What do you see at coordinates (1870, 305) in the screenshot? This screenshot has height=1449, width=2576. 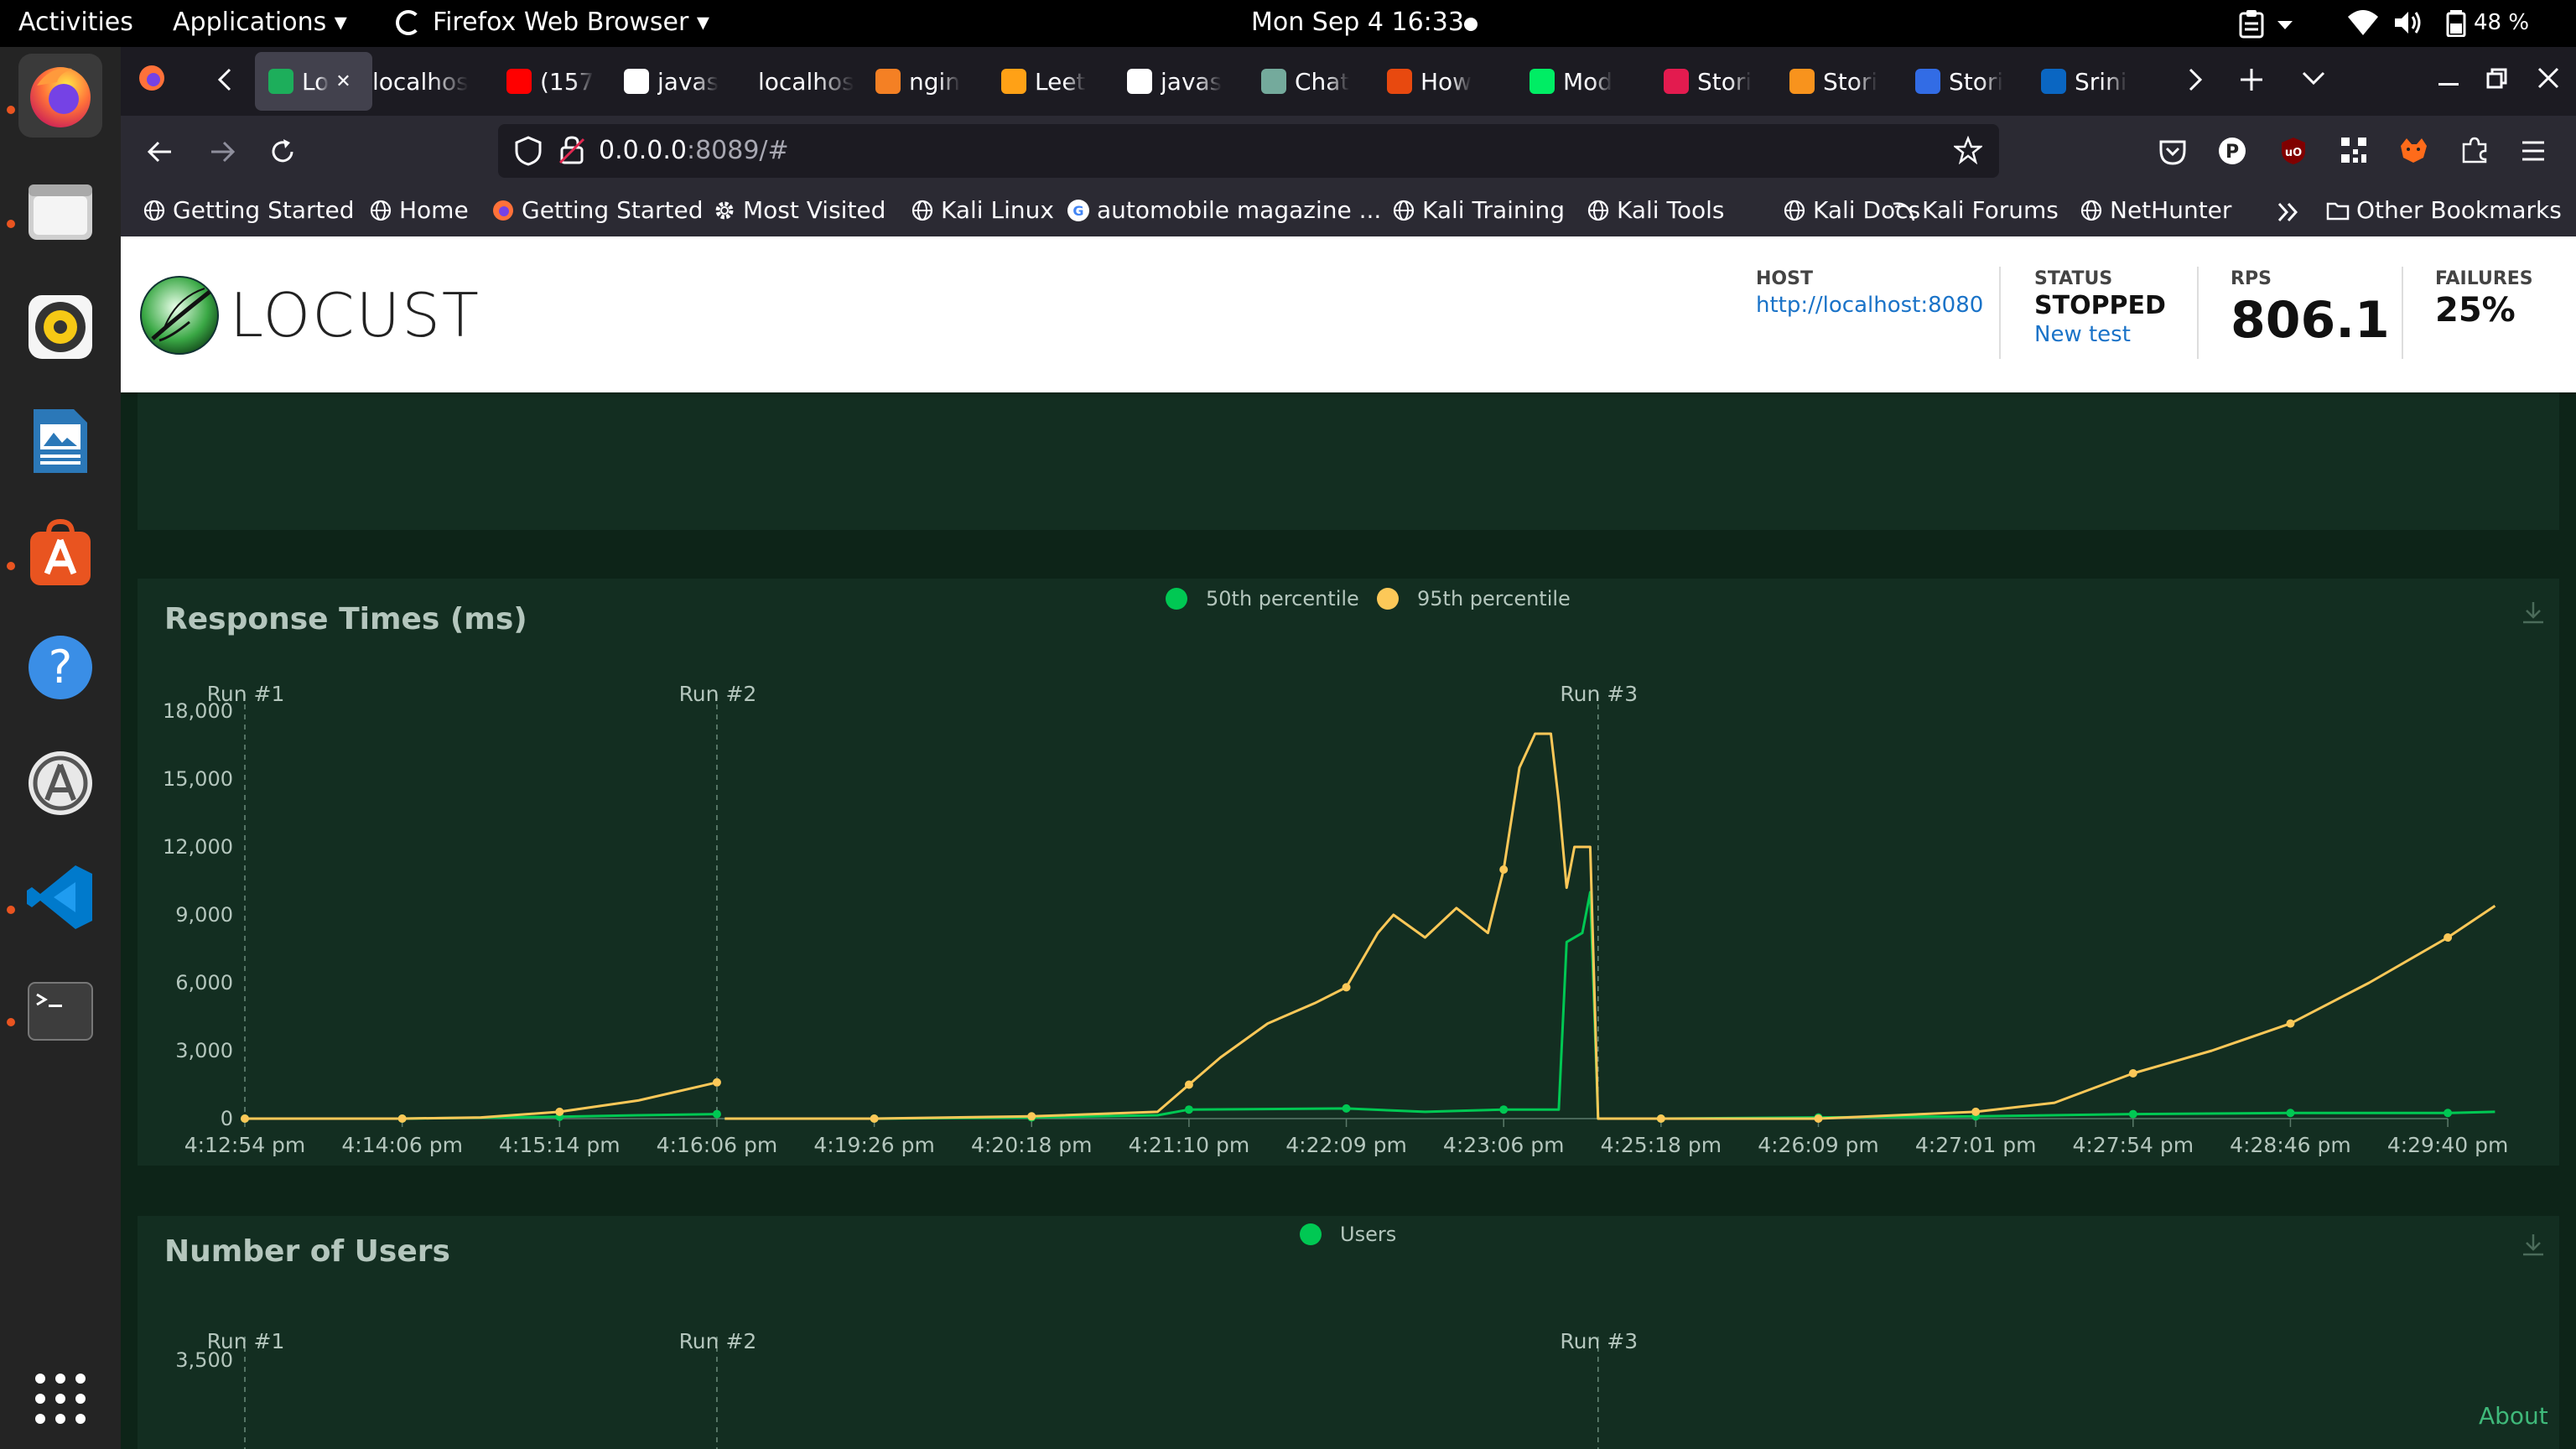 I see `host-link: http://localhost:8080` at bounding box center [1870, 305].